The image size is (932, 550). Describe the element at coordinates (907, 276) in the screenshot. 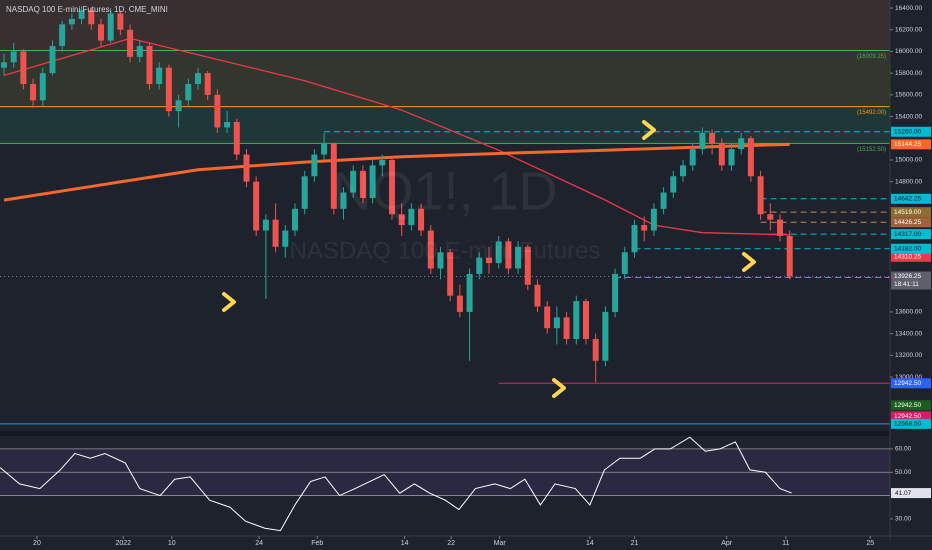

I see `price-tag-label: 13926.25` at that location.